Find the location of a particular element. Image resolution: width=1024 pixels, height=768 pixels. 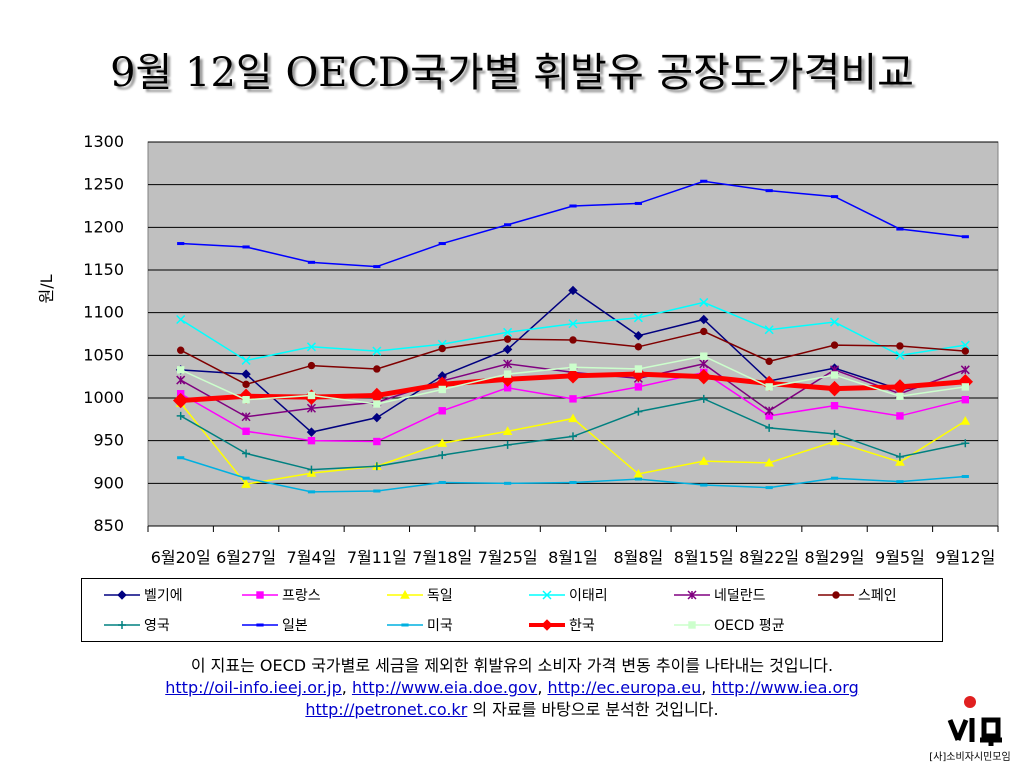

y-tick-label: 1250 is located at coordinates (103, 184).